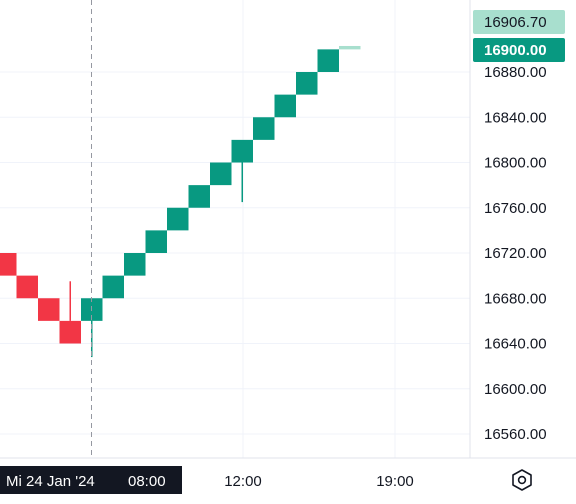  I want to click on price-tick-label: 16760.00, so click(515, 208).